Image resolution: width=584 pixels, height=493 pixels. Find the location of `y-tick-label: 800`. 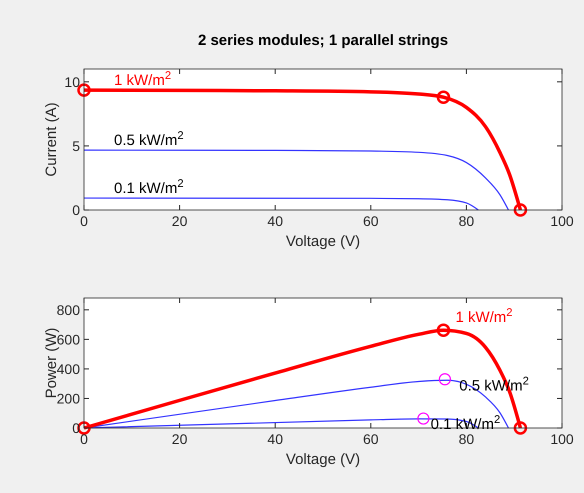

y-tick-label: 800 is located at coordinates (68, 310).